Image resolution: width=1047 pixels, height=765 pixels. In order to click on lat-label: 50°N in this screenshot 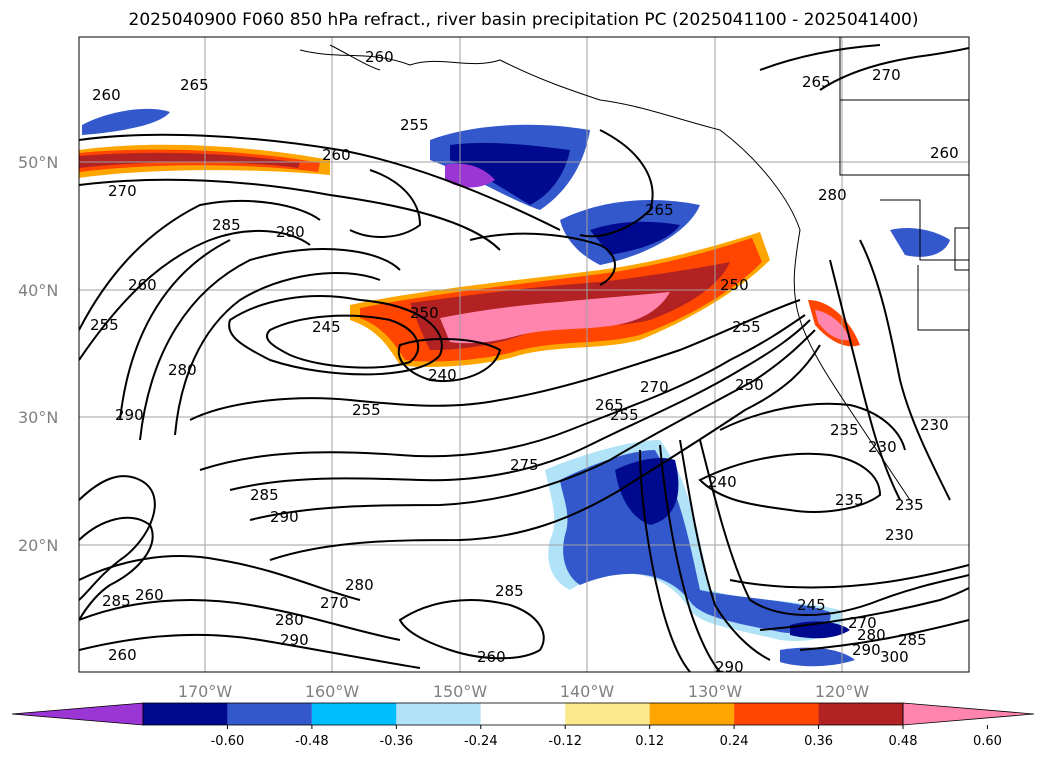, I will do `click(38, 162)`.